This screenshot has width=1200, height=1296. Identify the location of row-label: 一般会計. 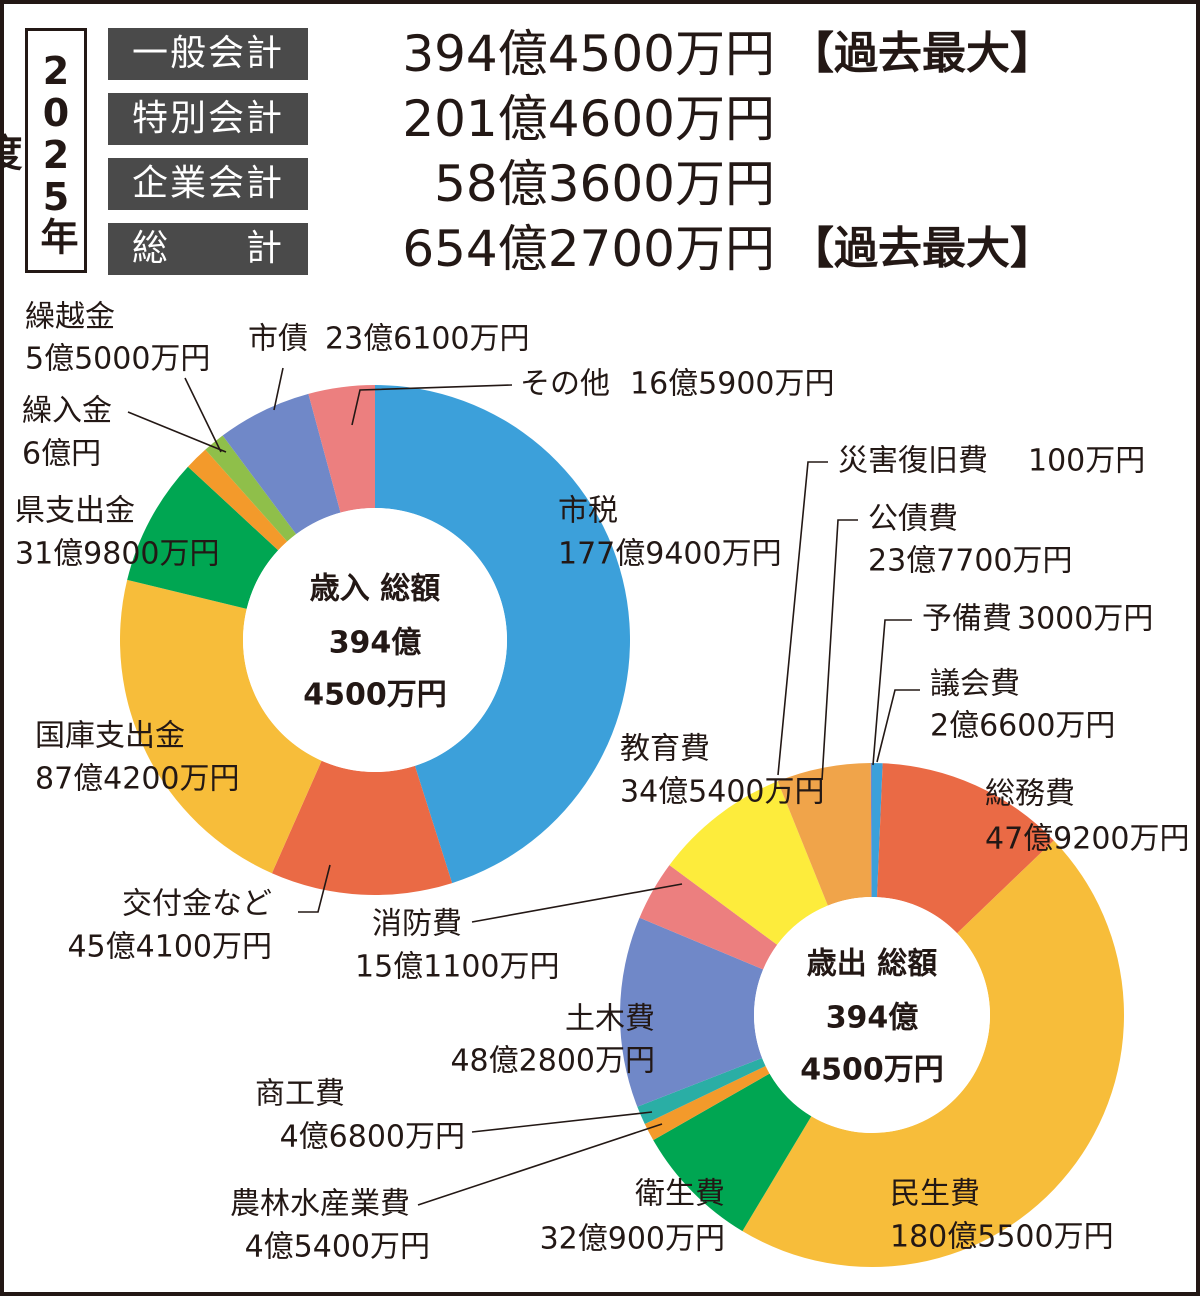
(208, 54).